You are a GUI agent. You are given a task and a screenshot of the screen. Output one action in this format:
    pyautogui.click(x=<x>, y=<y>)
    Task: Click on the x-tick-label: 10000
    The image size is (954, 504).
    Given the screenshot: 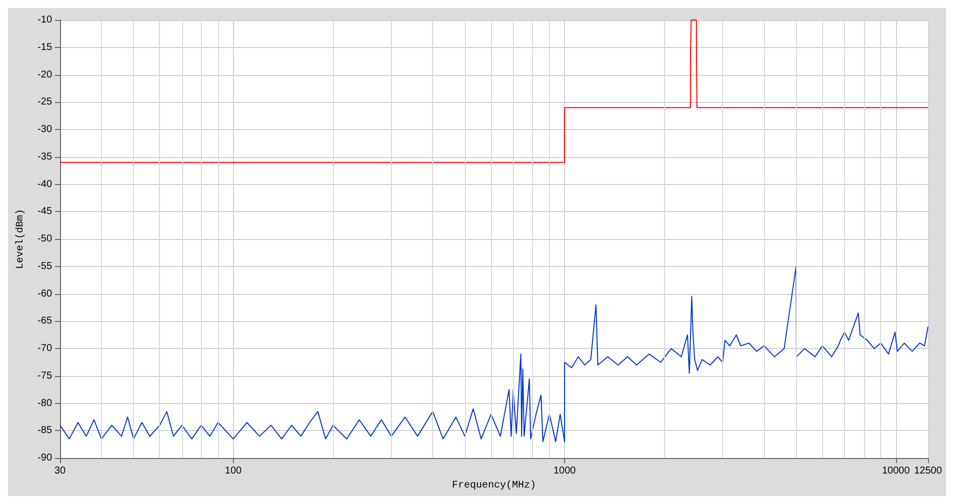 What is the action you would take?
    pyautogui.click(x=896, y=471)
    